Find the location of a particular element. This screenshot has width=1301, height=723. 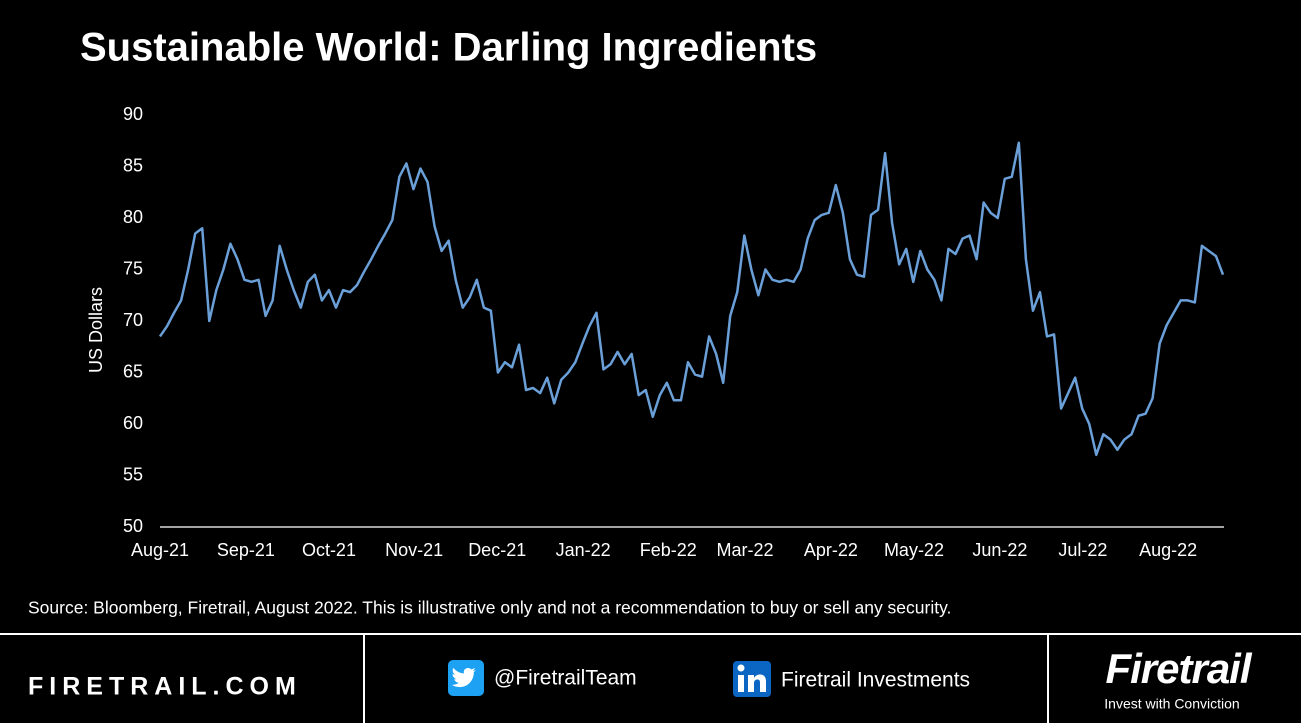

x-tick-label: May-22 is located at coordinates (914, 550).